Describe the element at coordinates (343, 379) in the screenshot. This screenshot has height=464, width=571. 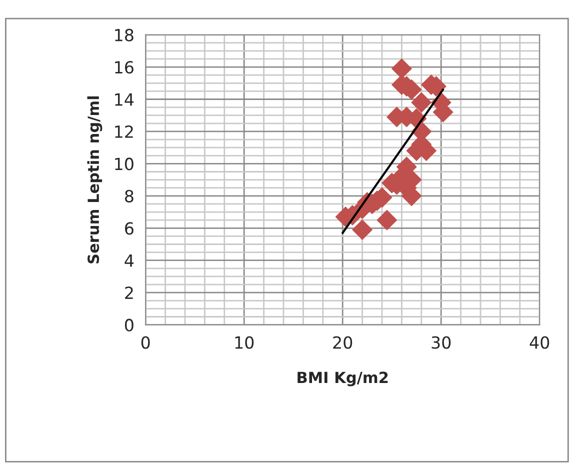
I see `x-axis-title: BMI Kg/m2` at that location.